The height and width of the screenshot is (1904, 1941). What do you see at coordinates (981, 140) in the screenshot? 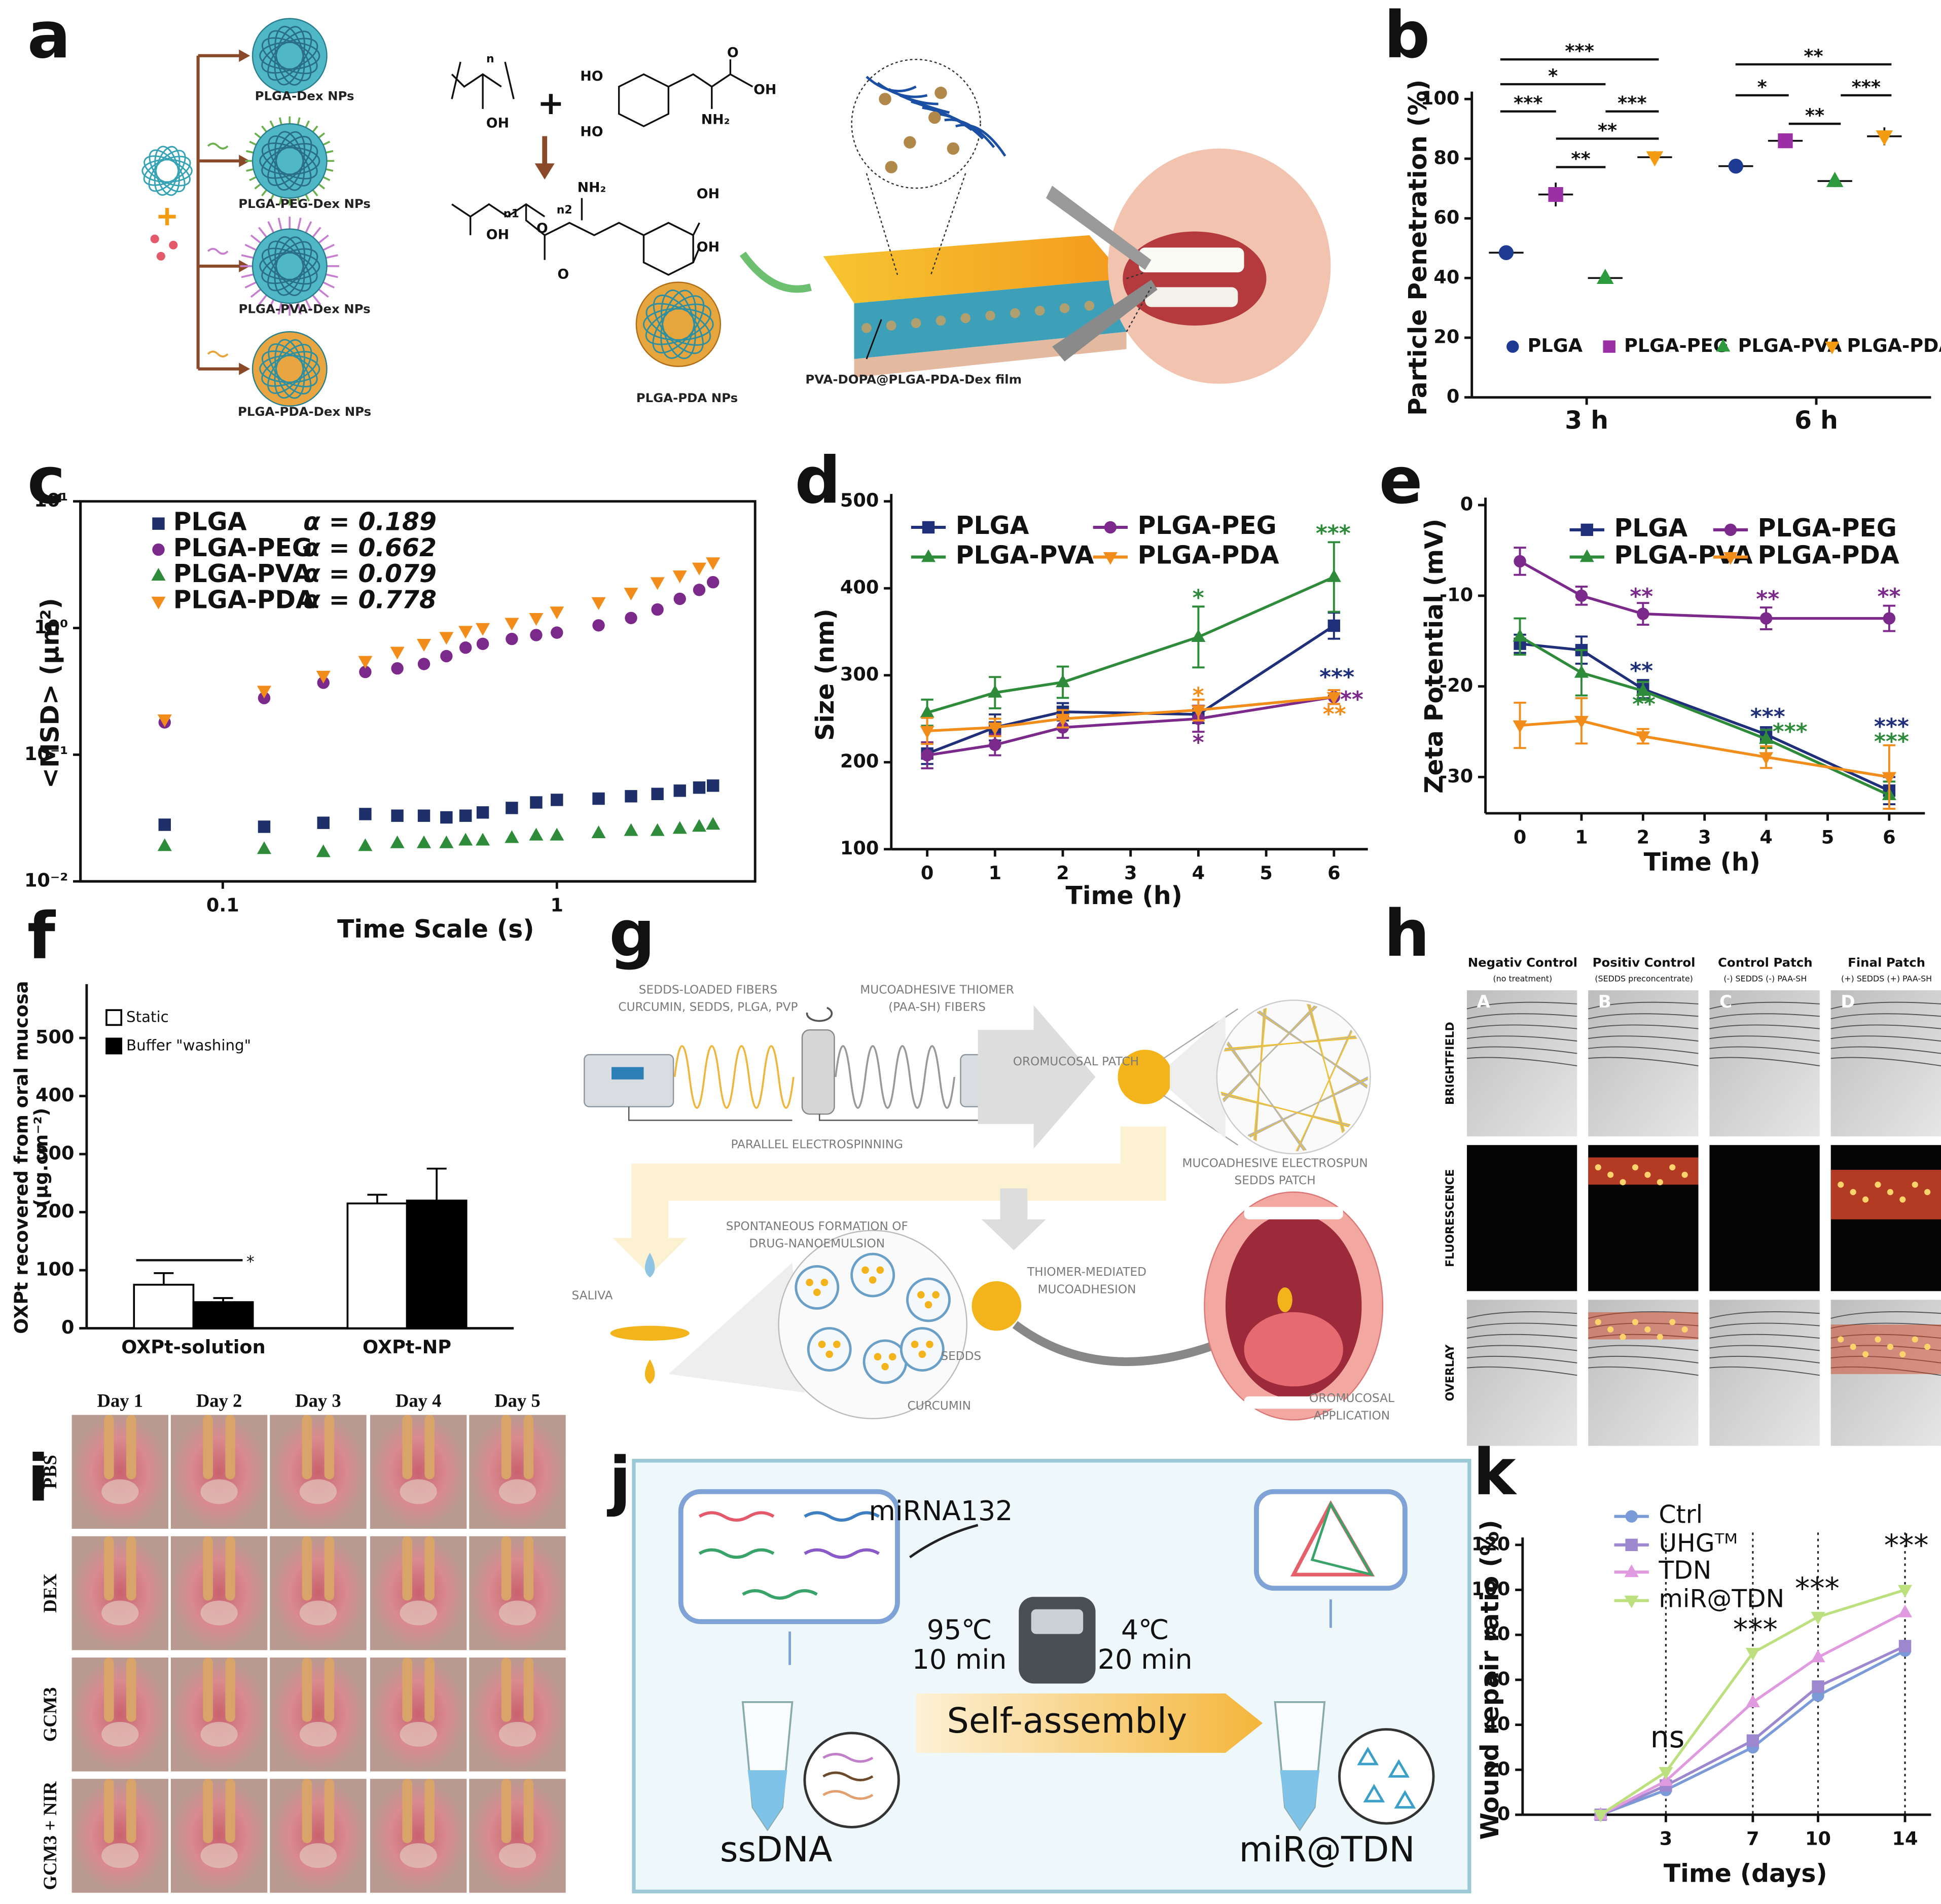
I see `network` at bounding box center [981, 140].